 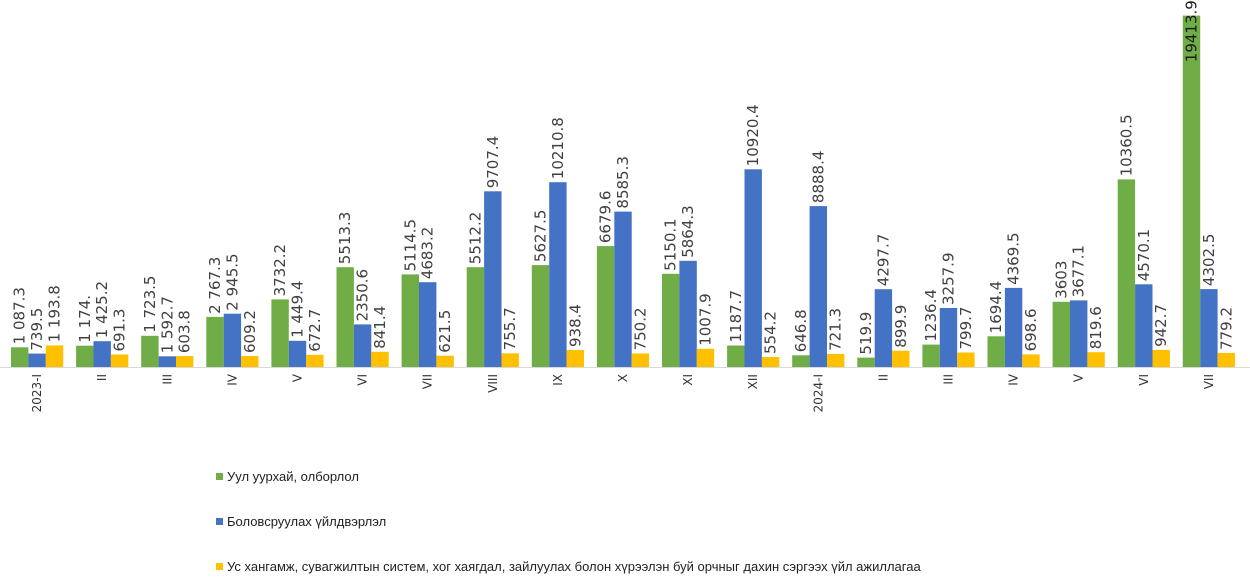 What do you see at coordinates (623, 182) in the screenshot?
I see `data-label-manufacturing-9: 8585.3` at bounding box center [623, 182].